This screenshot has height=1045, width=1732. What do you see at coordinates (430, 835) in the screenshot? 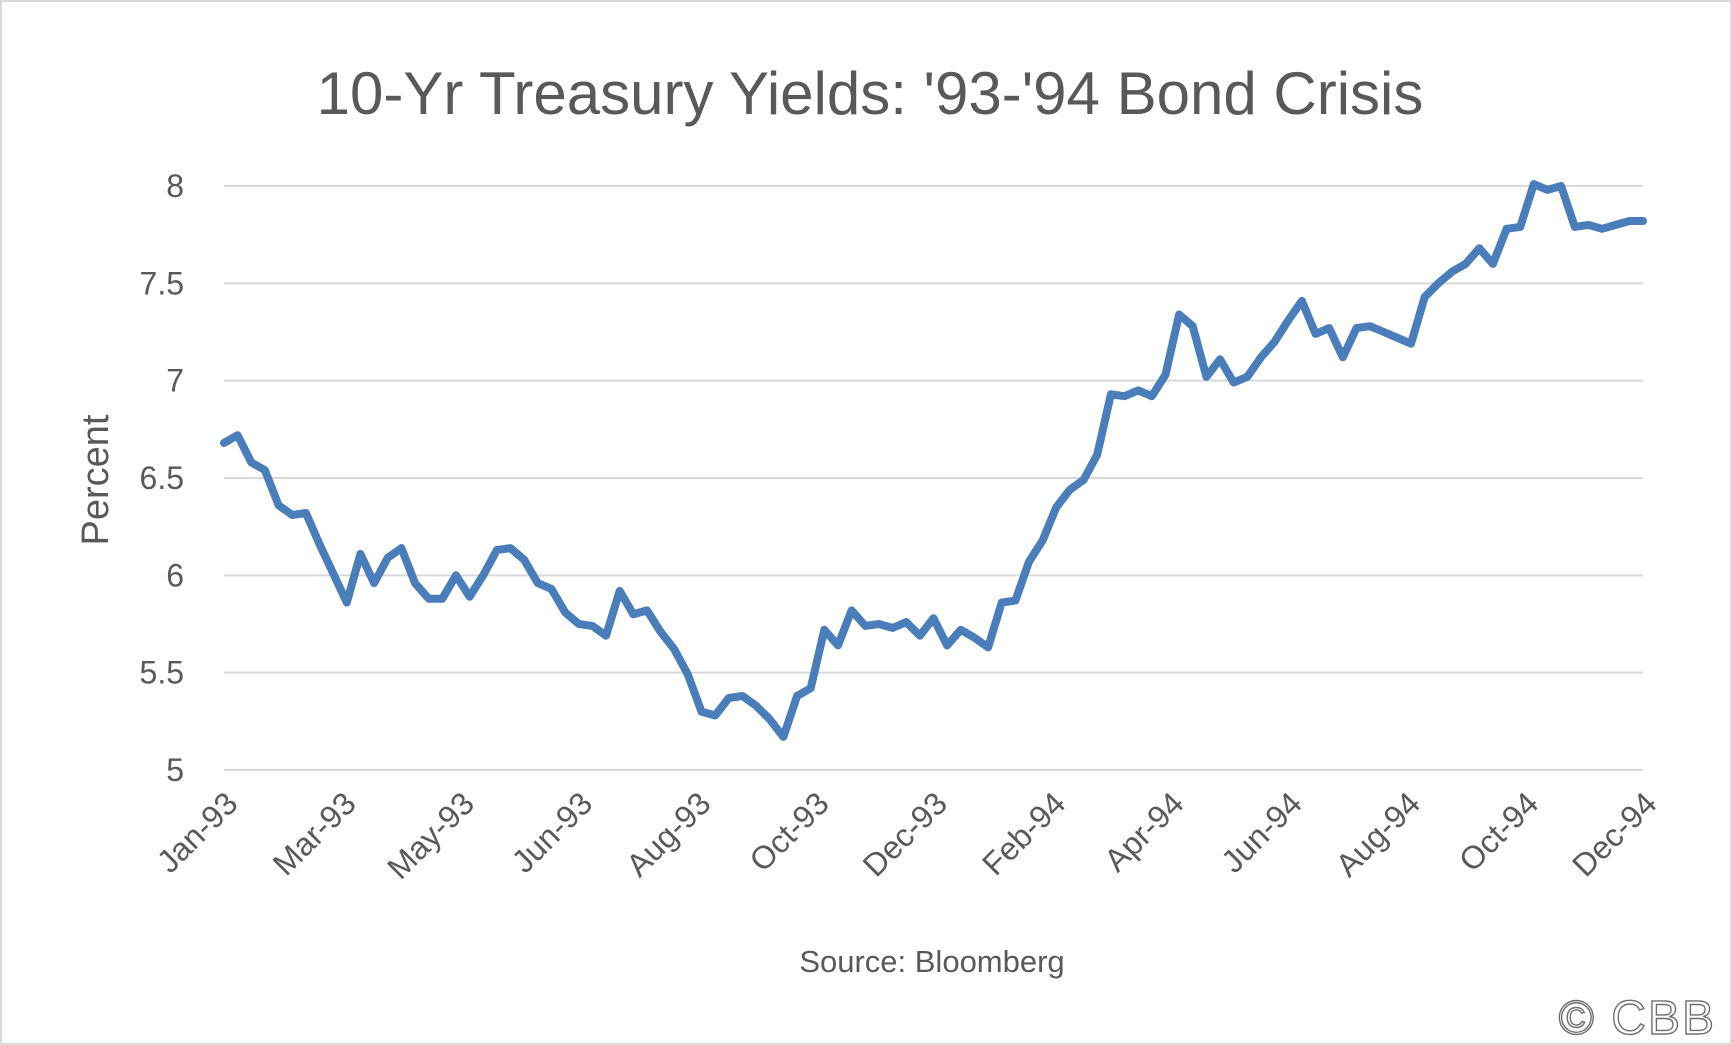
I see `x-tick-label: May-93` at bounding box center [430, 835].